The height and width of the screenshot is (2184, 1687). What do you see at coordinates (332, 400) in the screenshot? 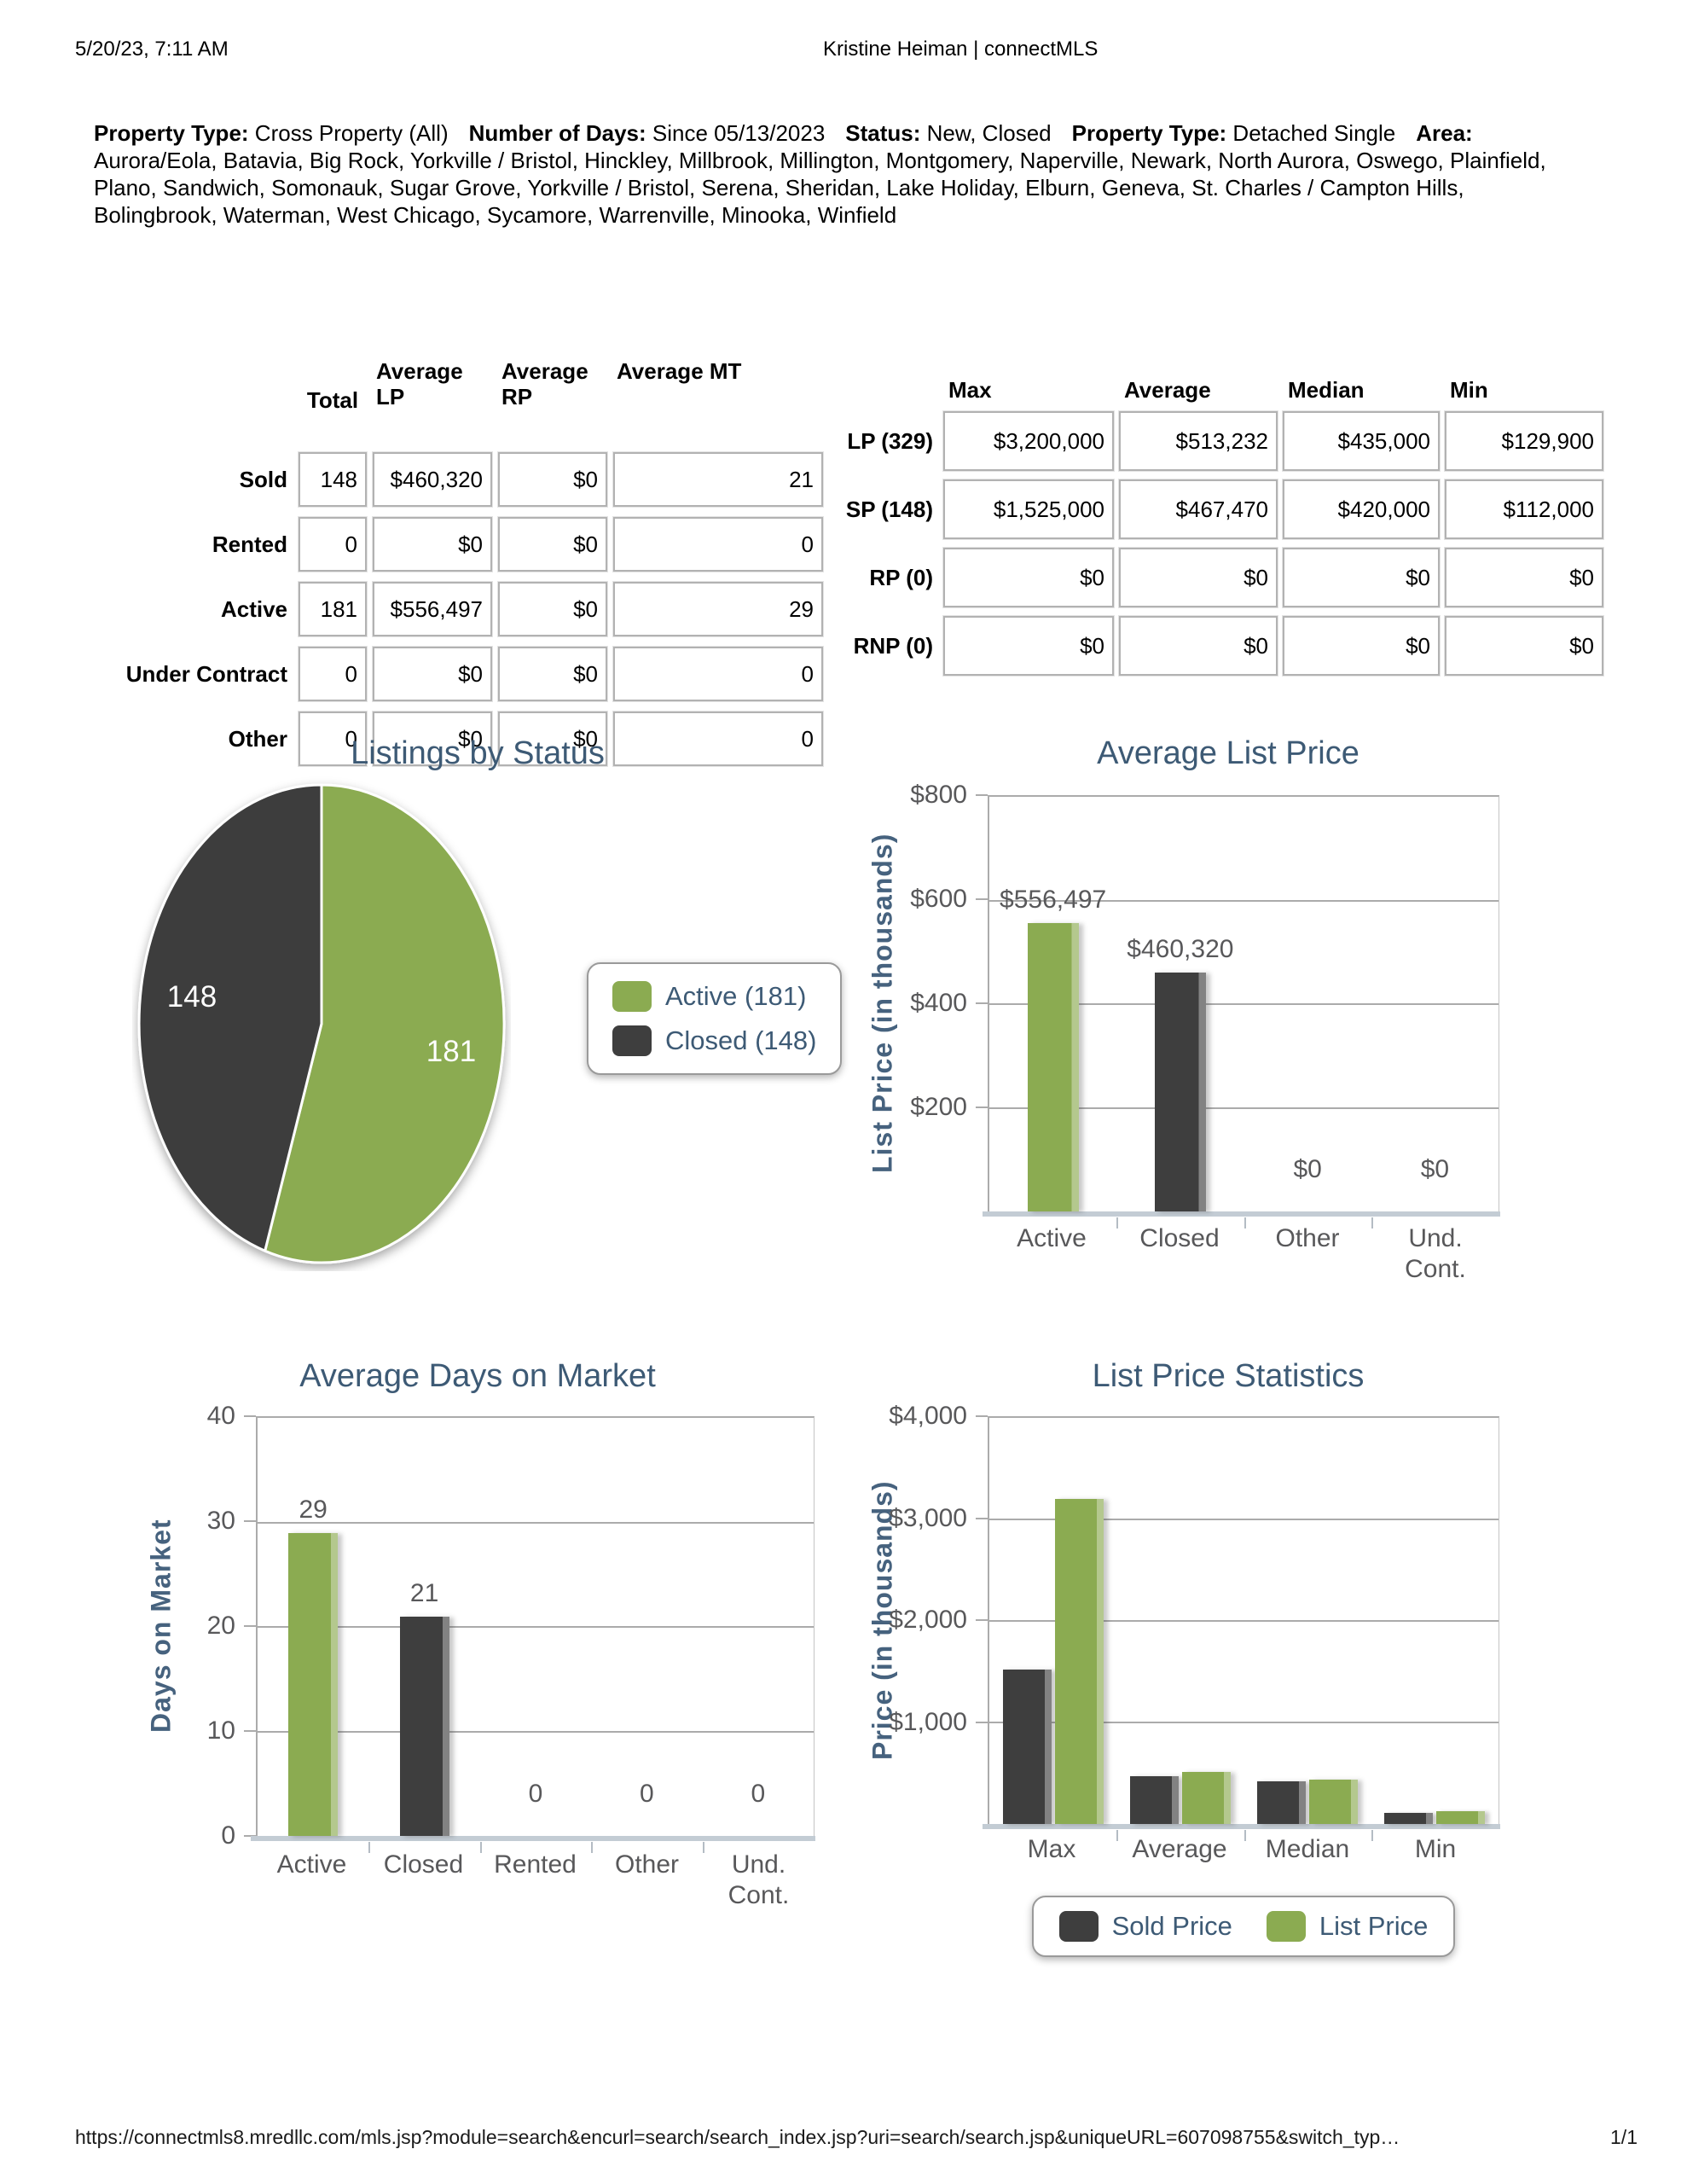
I see `status-column-header: Total` at bounding box center [332, 400].